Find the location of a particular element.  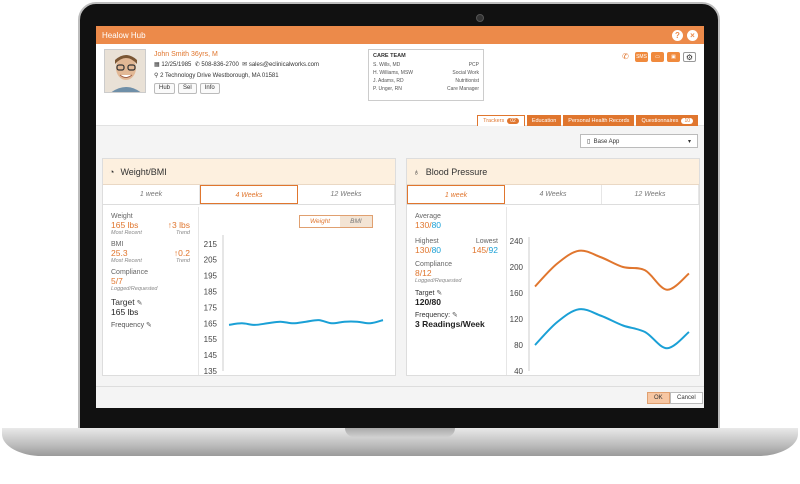

bp-compliance-value: 8/12 is located at coordinates (423, 273).